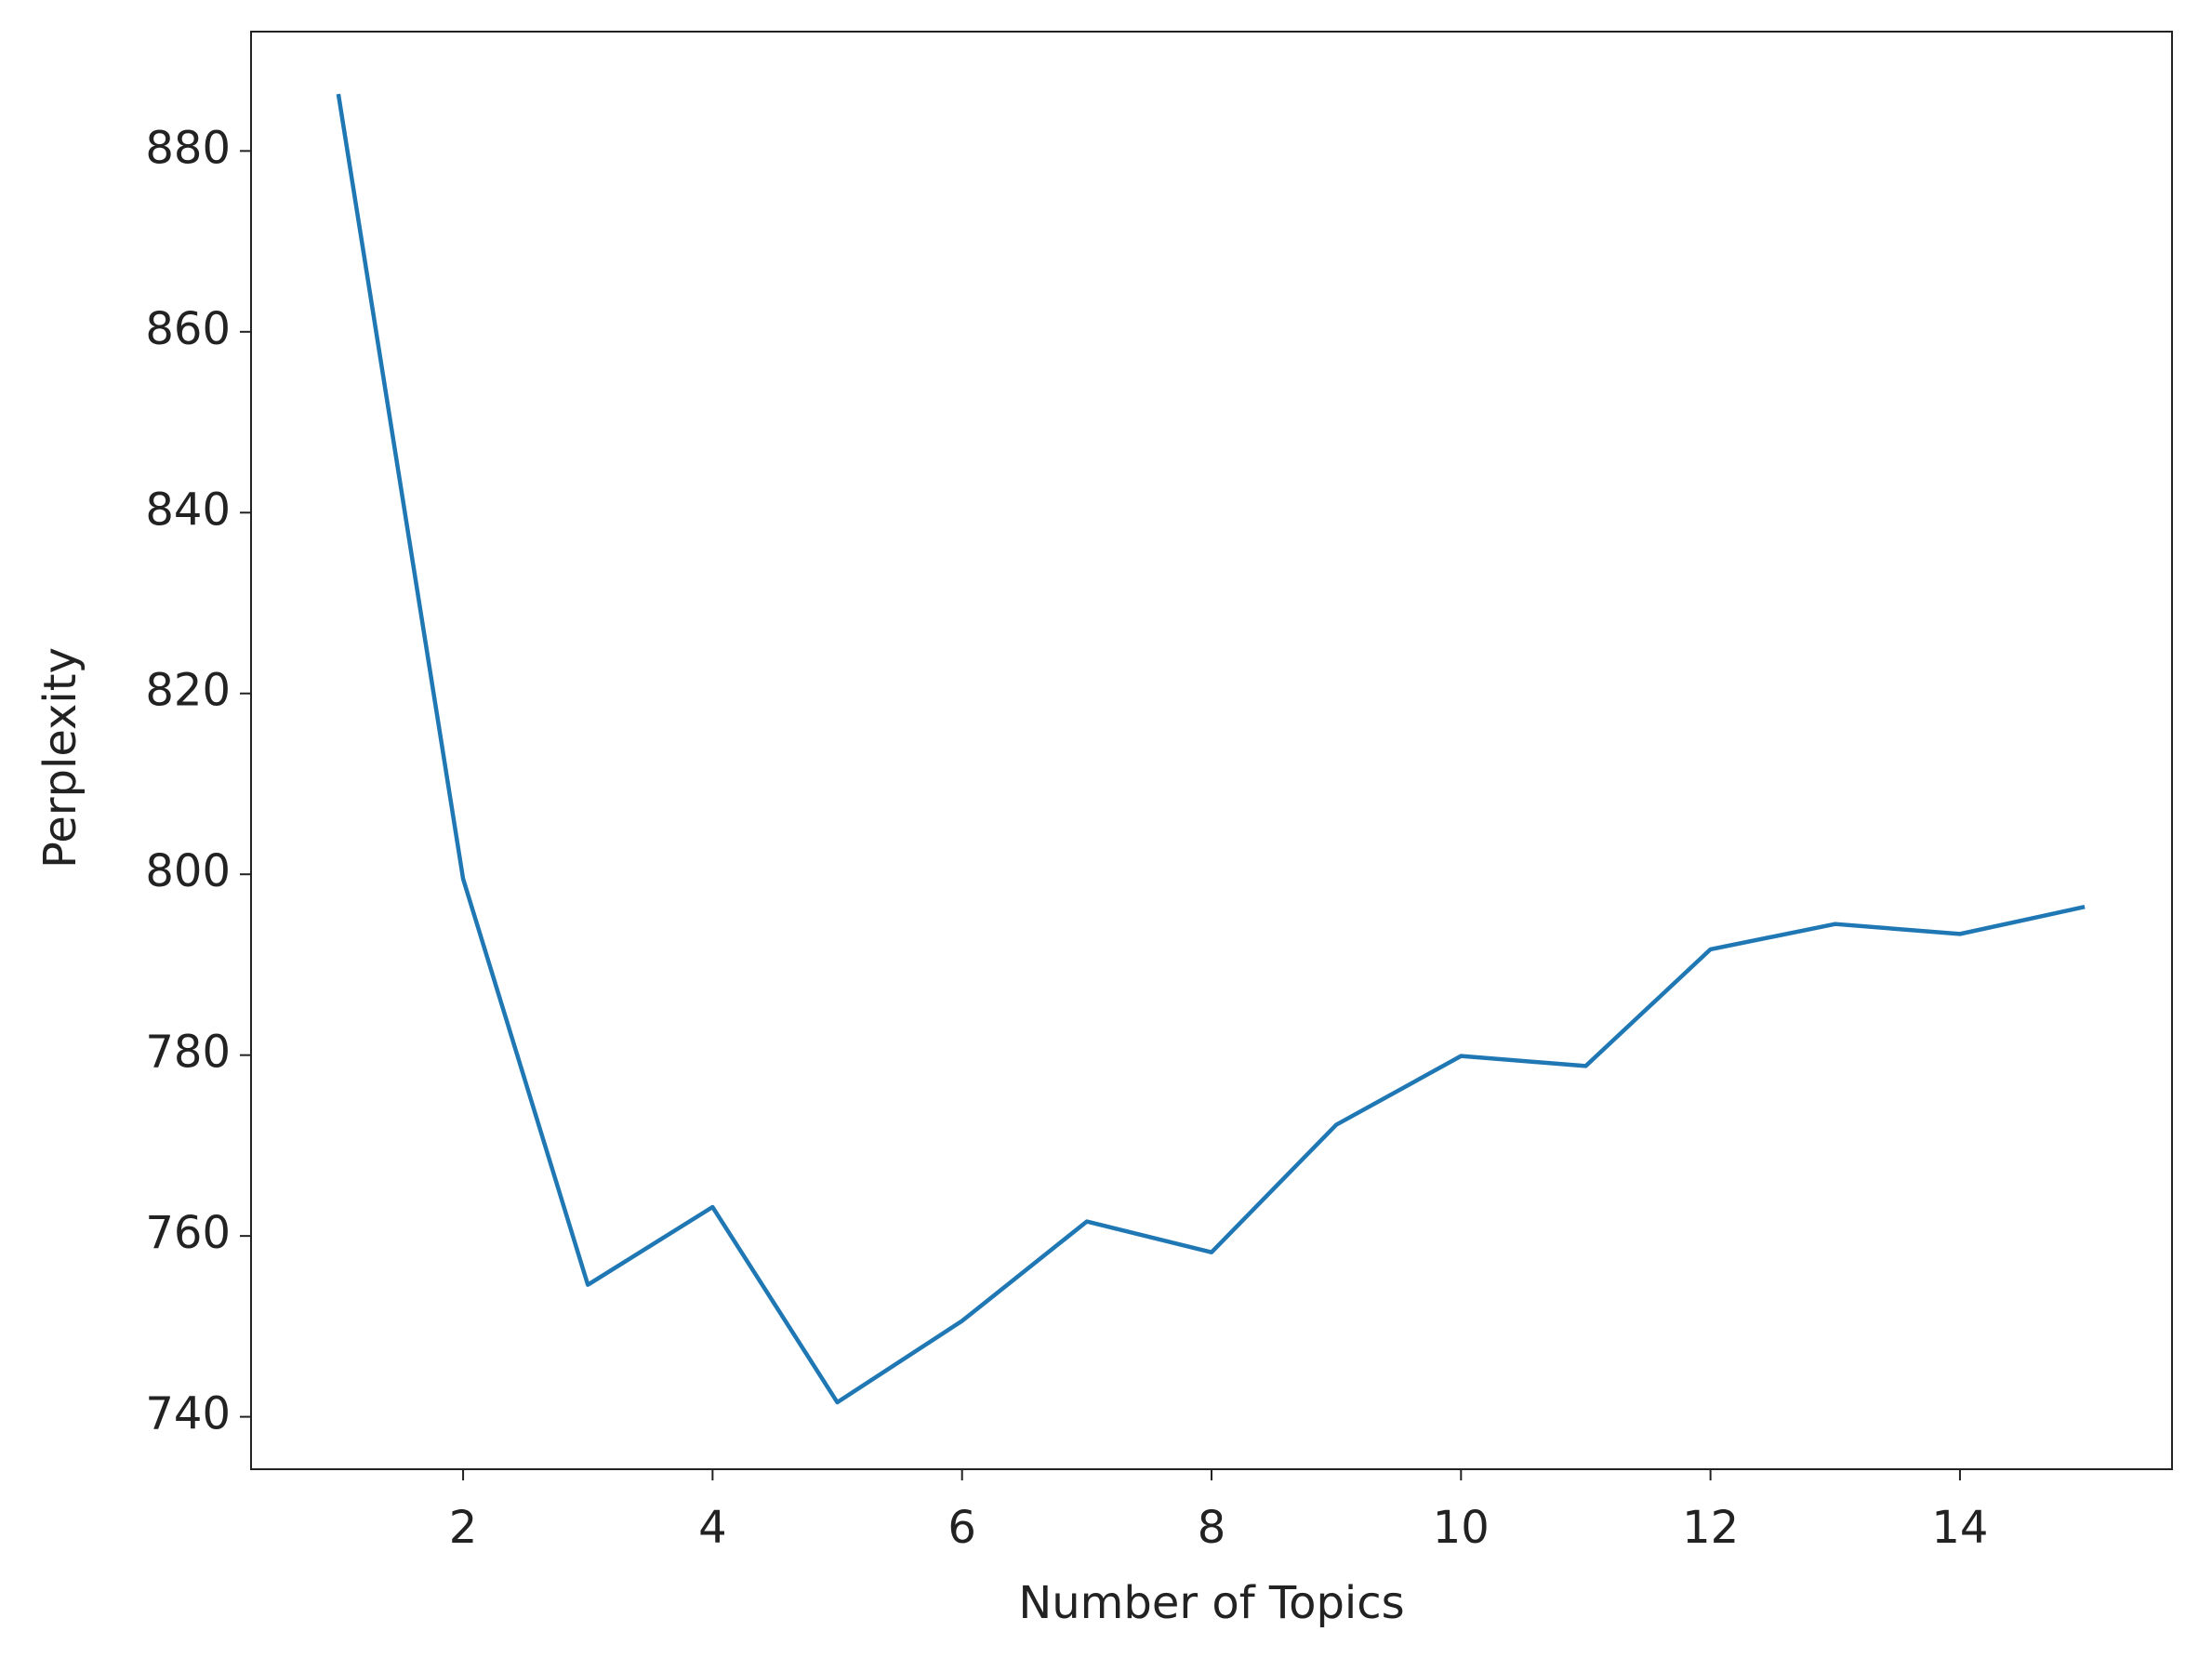 This screenshot has height=1658, width=2212. Describe the element at coordinates (188, 1053) in the screenshot. I see `y-tick-label: 780` at that location.